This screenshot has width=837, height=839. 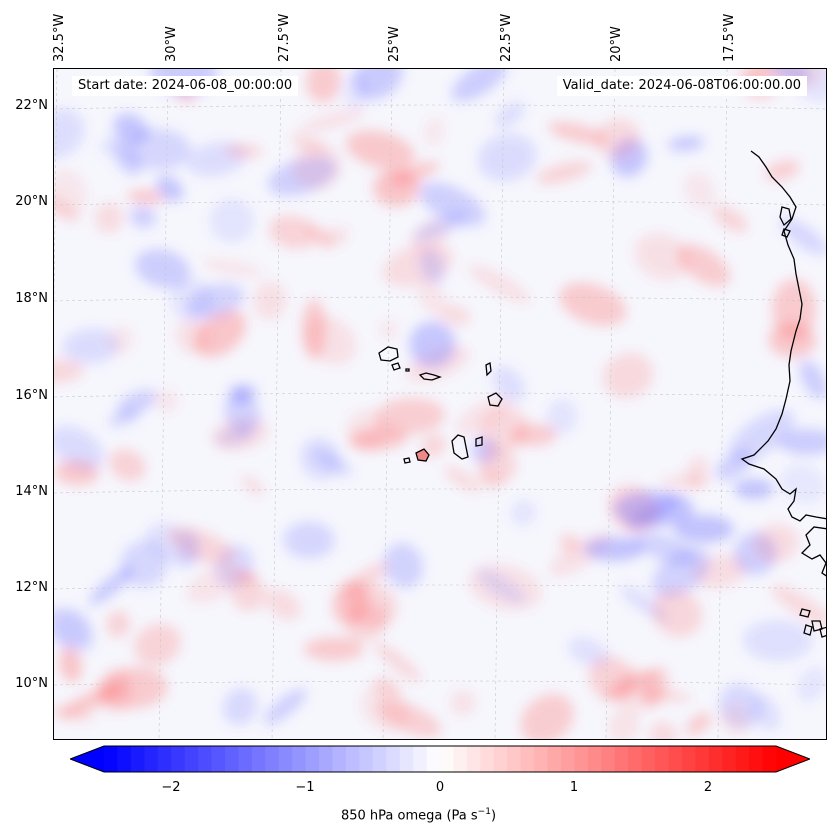 I want to click on colorbar-extend-low, so click(x=87, y=759).